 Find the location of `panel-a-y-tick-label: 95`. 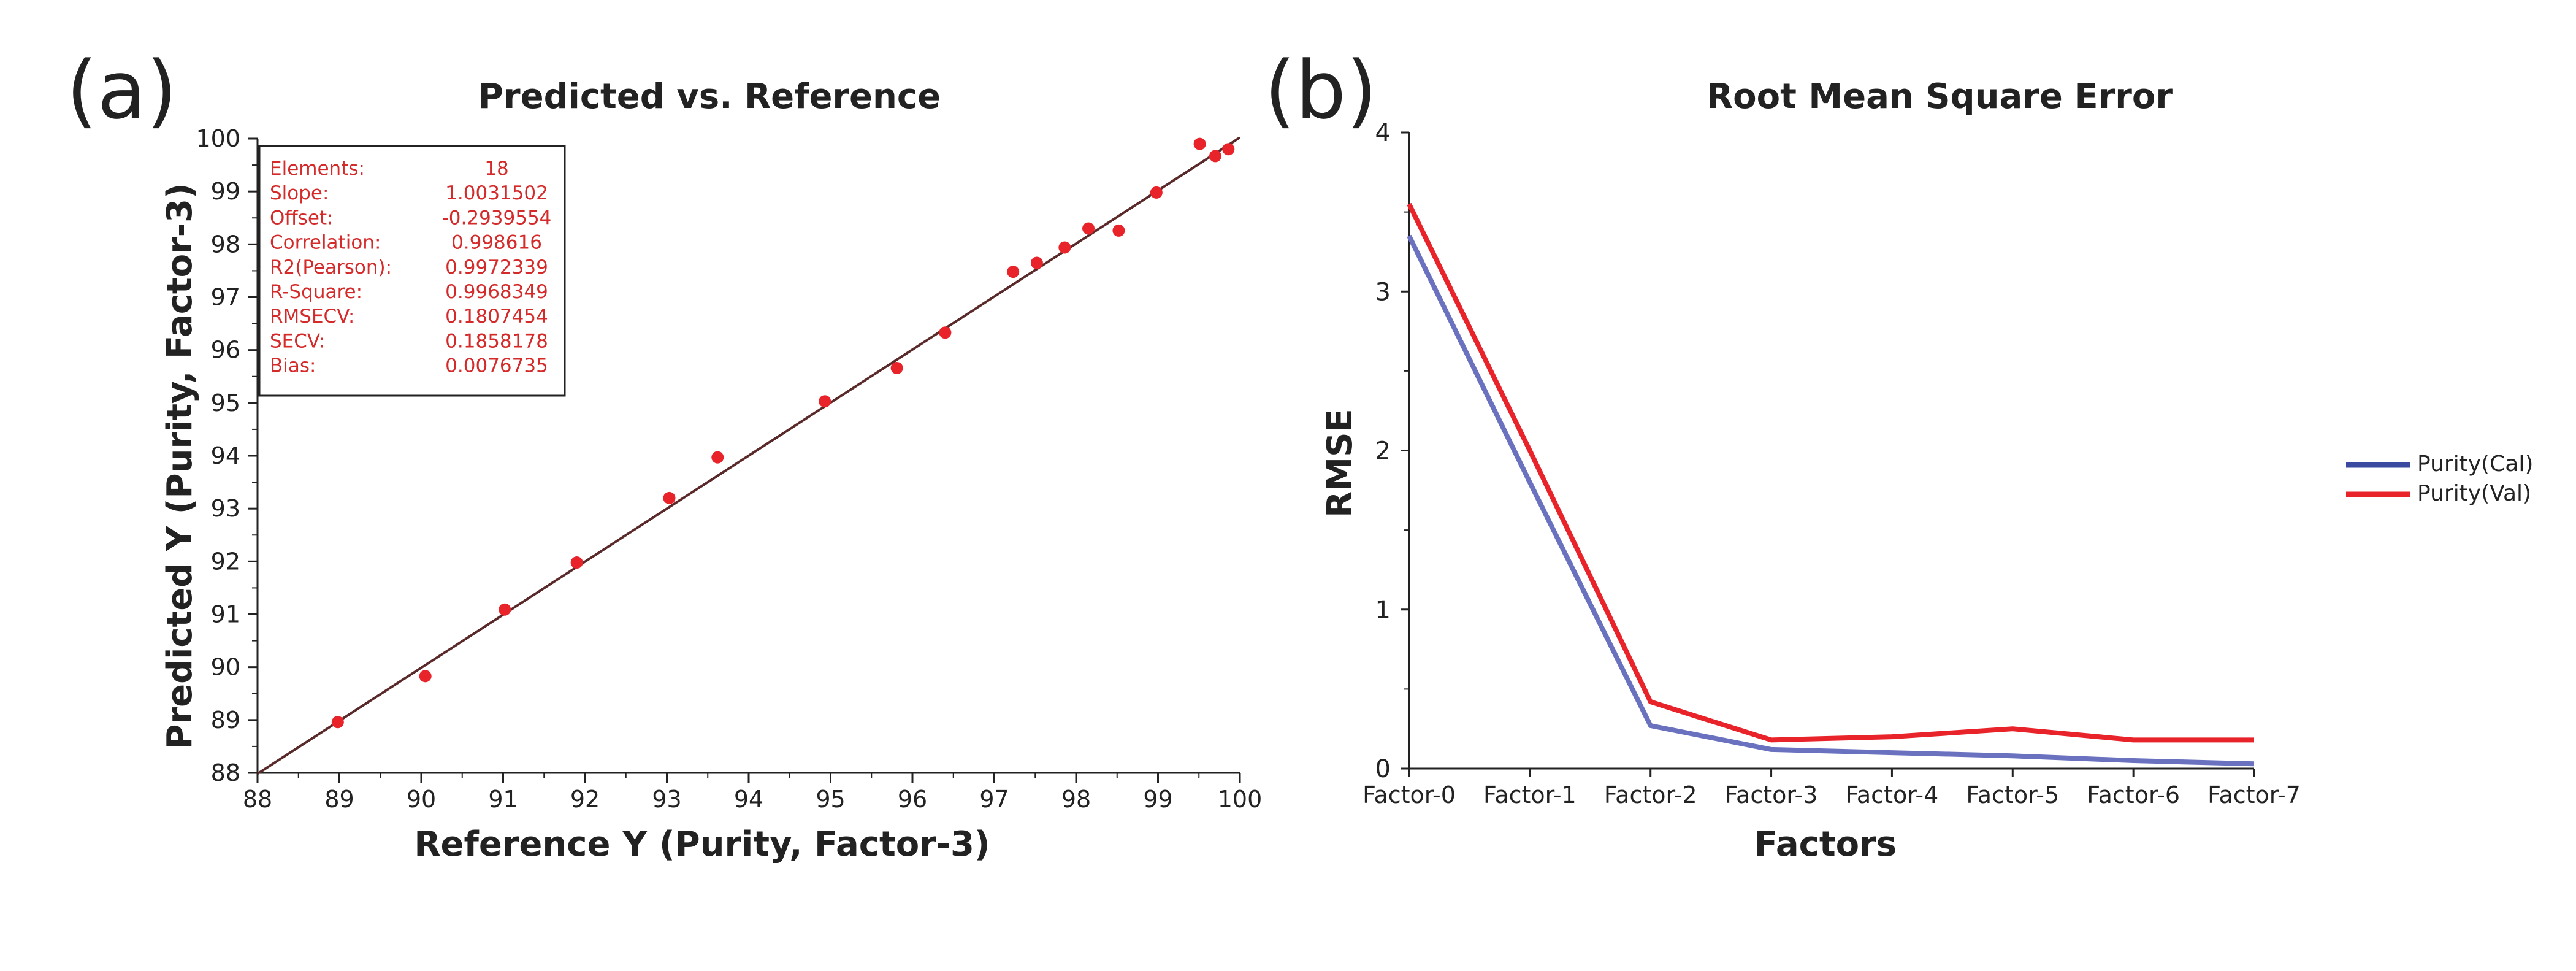

panel-a-y-tick-label: 95 is located at coordinates (225, 403).